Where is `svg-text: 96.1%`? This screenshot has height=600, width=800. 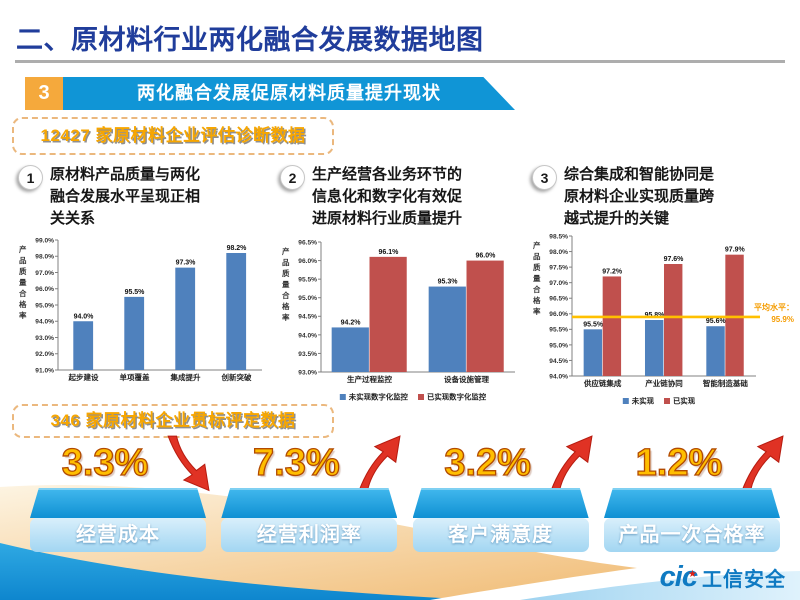
svg-text: 96.1% is located at coordinates (388, 252).